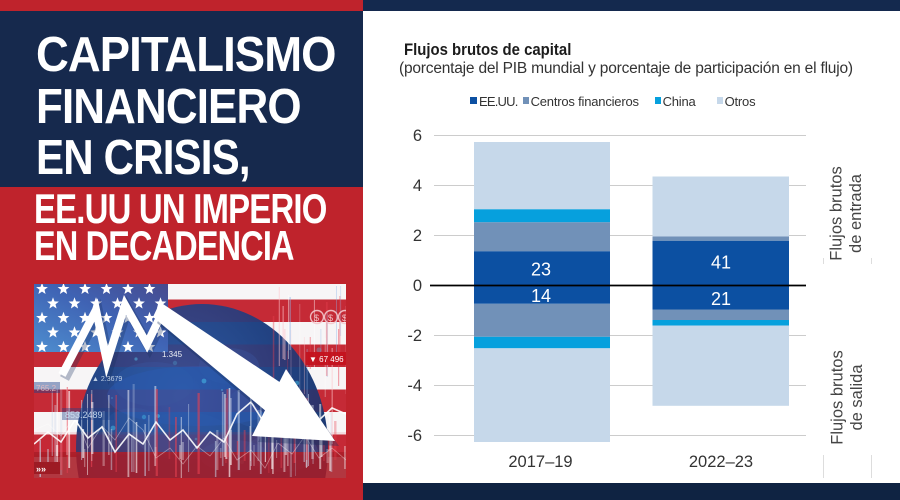  What do you see at coordinates (172, 354) in the screenshot?
I see `svg-text: 1.345` at bounding box center [172, 354].